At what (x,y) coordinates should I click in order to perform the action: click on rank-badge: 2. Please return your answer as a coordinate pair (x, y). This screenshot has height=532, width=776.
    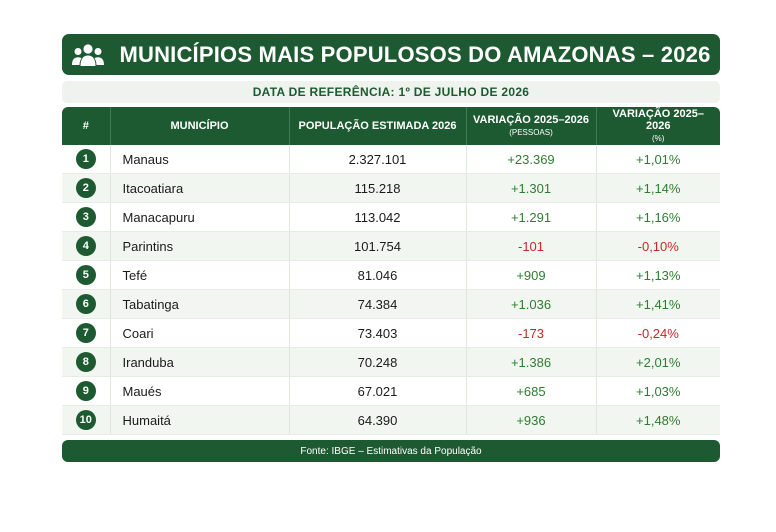
    Looking at the image, I should click on (85, 188).